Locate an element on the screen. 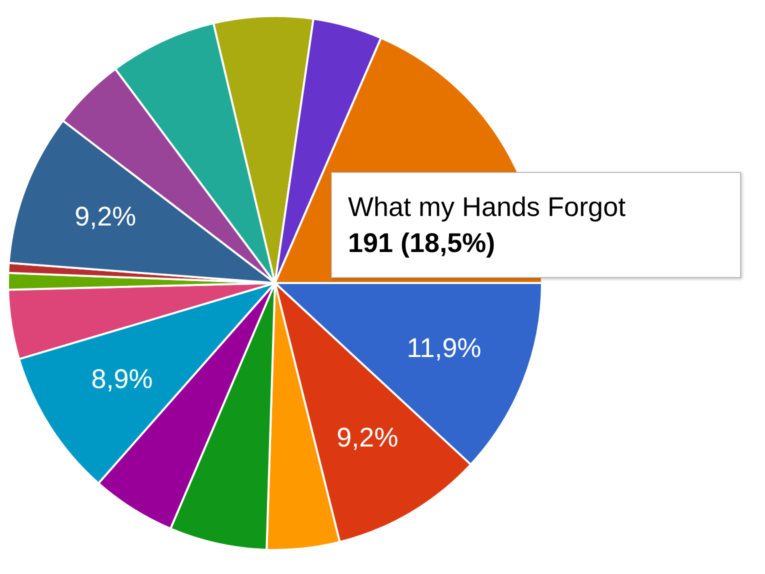 The width and height of the screenshot is (765, 574). text: 191 (18,5%) is located at coordinates (422, 243).